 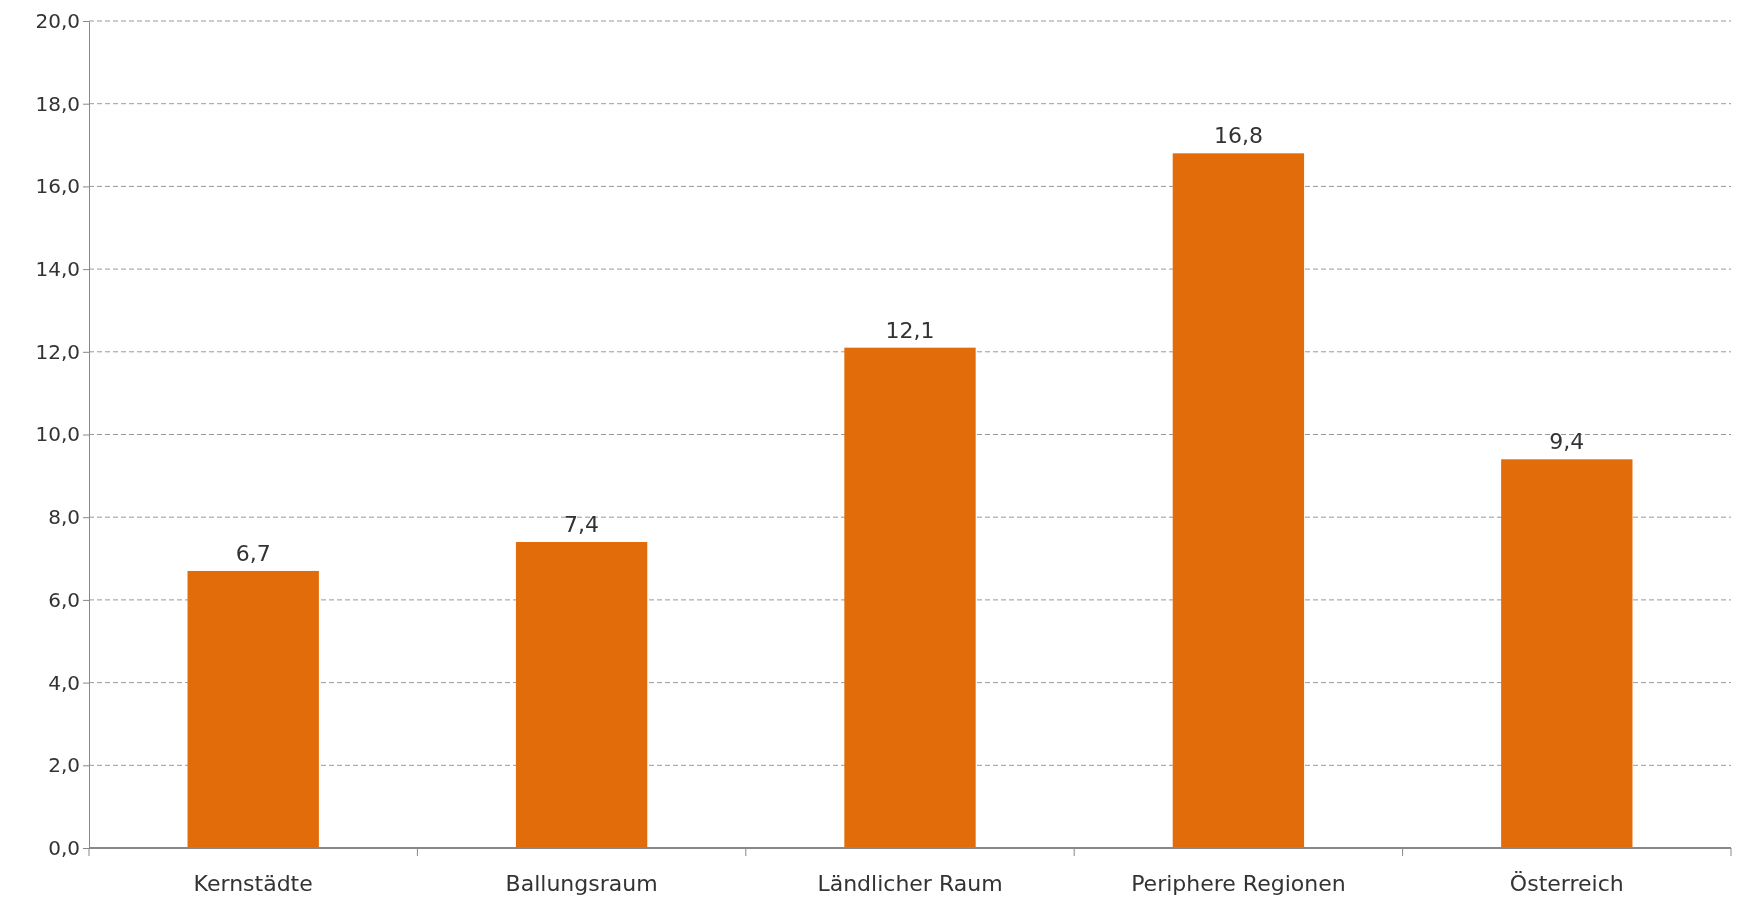 What do you see at coordinates (1238, 136) in the screenshot?
I see `data-label: 16,8` at bounding box center [1238, 136].